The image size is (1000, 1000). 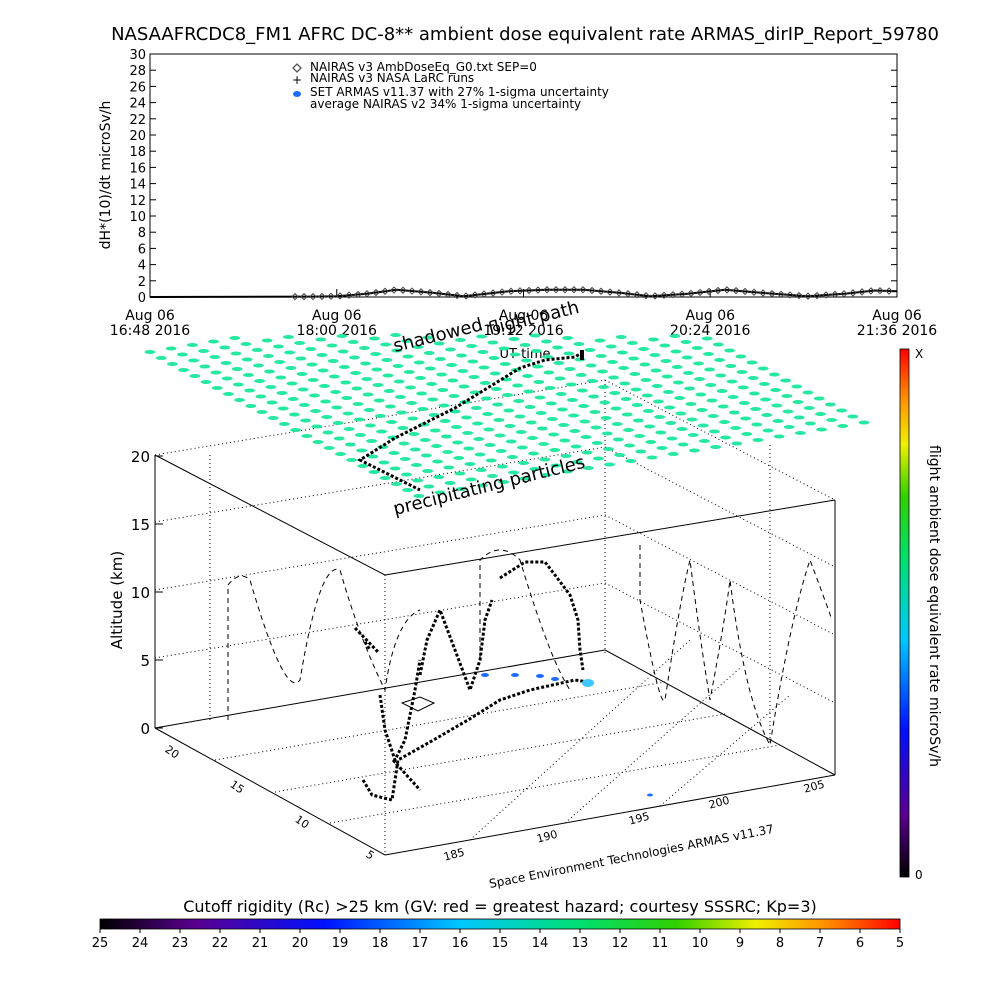 I want to click on y-tick-label: 8, so click(x=142, y=233).